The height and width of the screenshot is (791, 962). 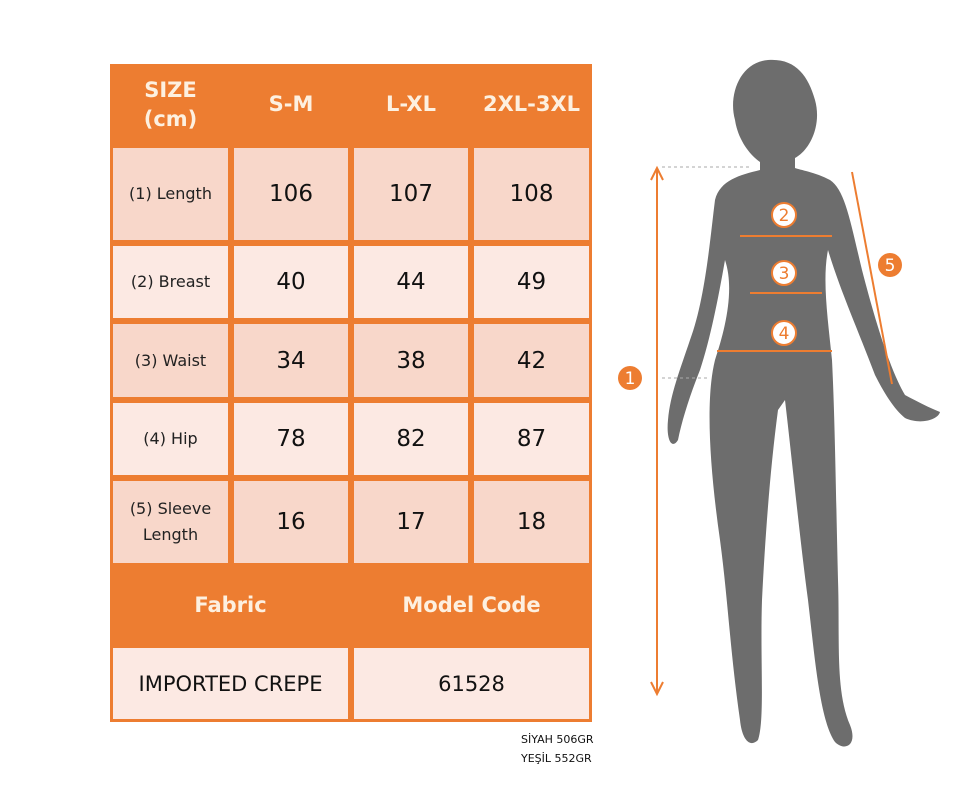 I want to click on size-value: 108, so click(x=531, y=194).